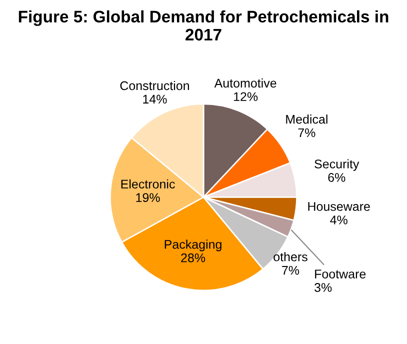  I want to click on slice-label: Footware, so click(340, 274).